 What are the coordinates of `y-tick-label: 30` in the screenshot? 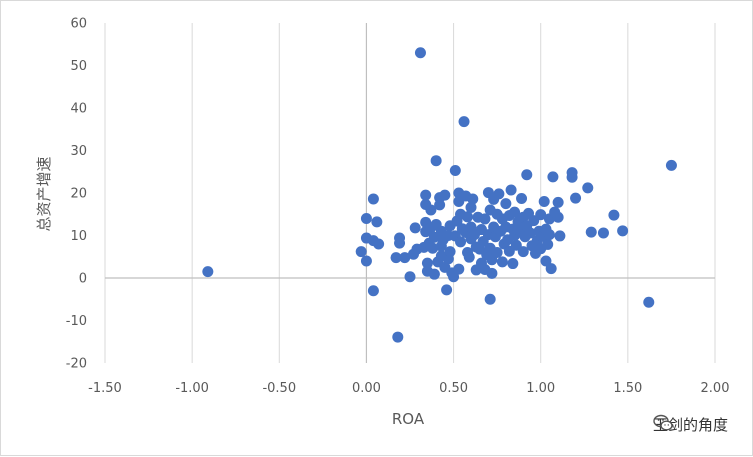 It's located at (78, 151).